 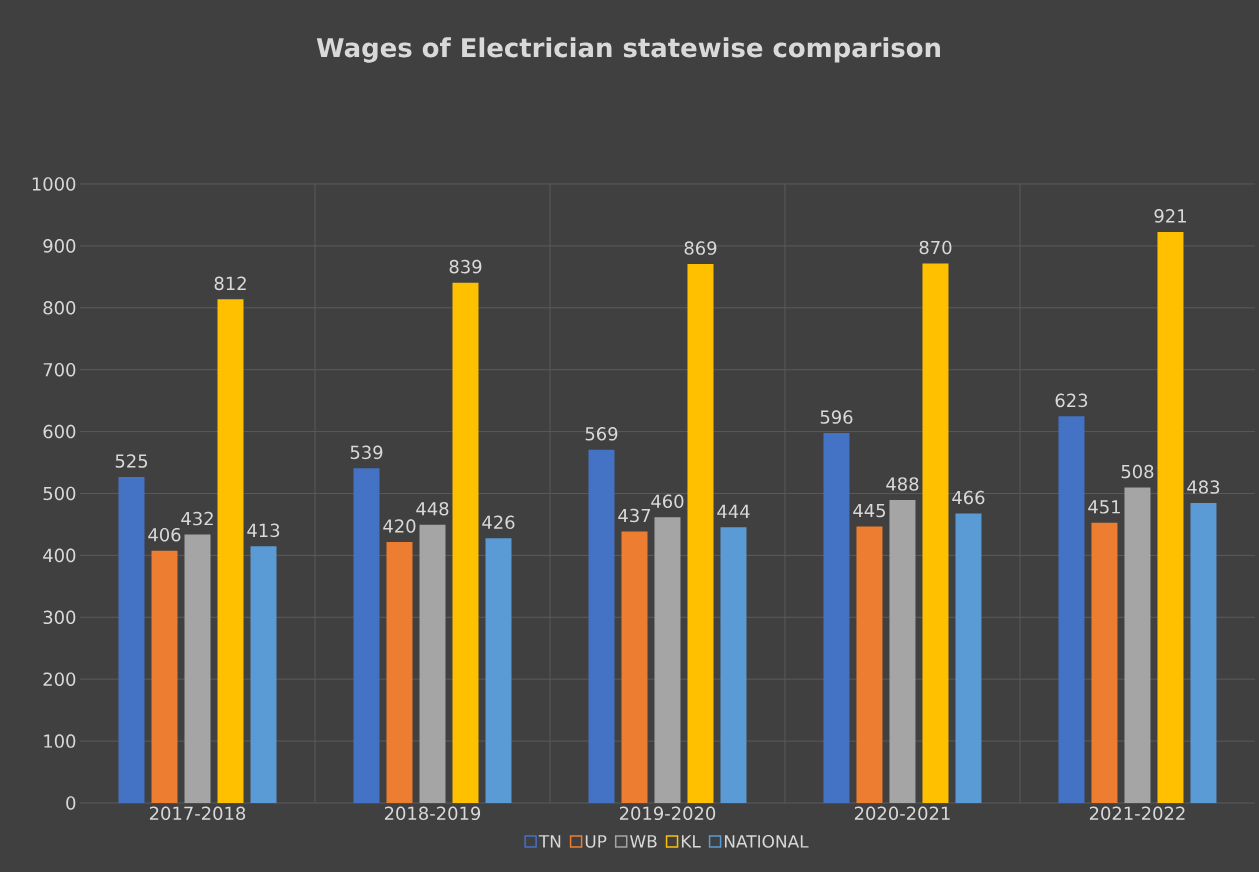 I want to click on data-label: 483, so click(x=1203, y=487).